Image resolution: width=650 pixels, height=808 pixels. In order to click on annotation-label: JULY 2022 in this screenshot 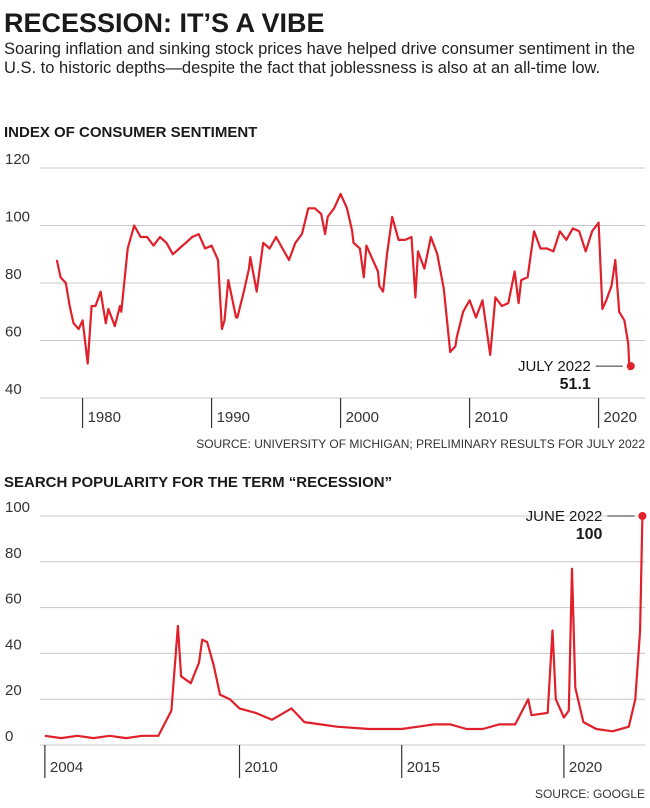, I will do `click(554, 366)`.